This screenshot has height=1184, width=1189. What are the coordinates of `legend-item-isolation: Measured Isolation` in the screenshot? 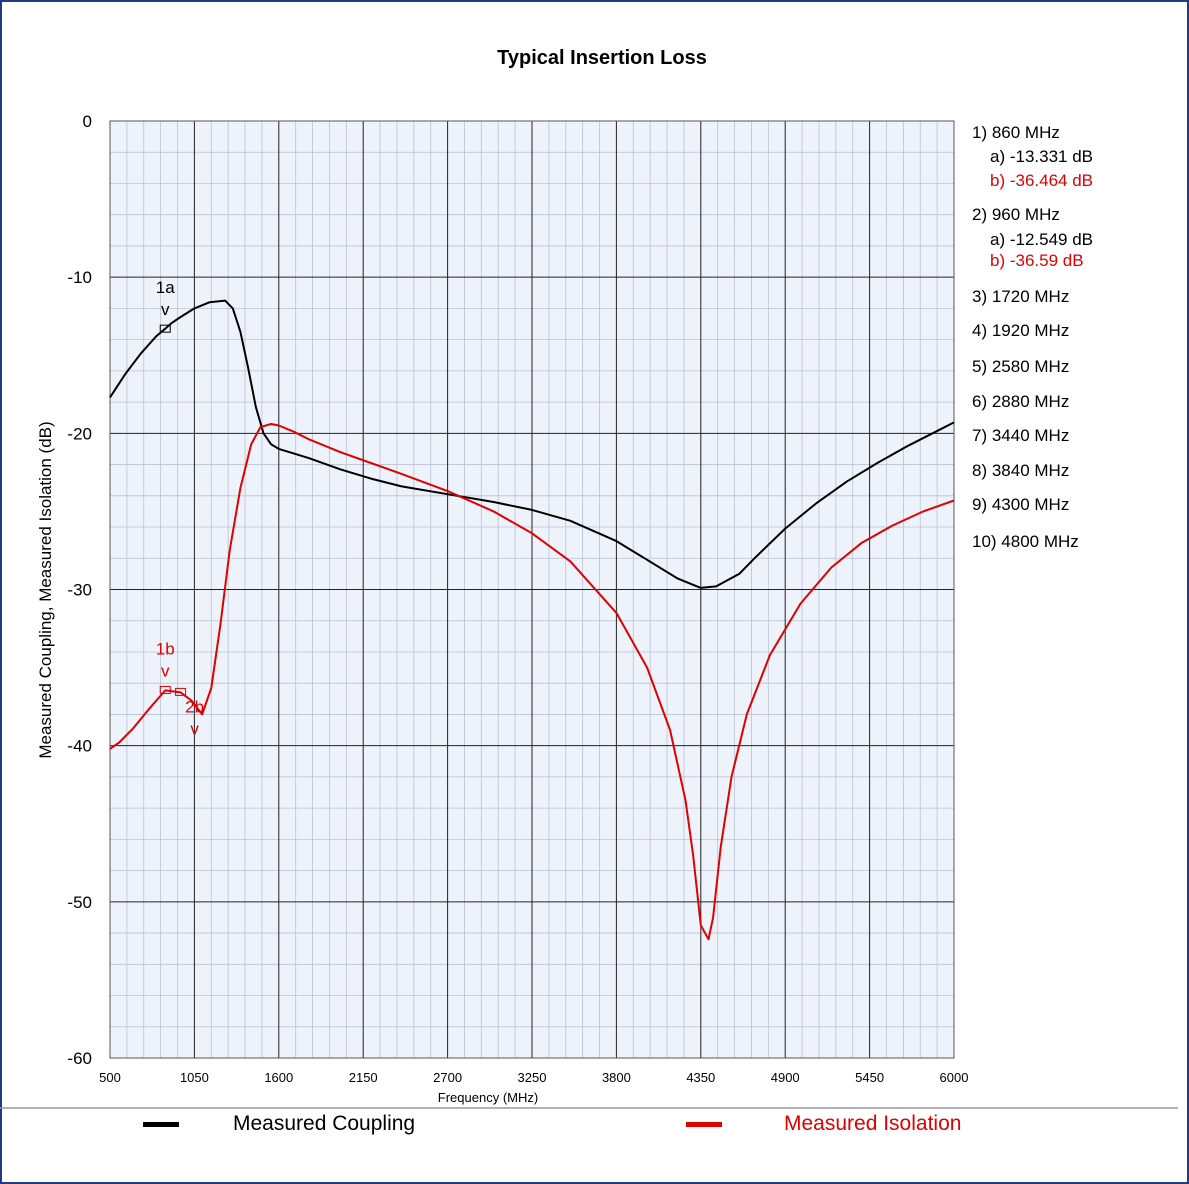 It's located at (823, 1124).